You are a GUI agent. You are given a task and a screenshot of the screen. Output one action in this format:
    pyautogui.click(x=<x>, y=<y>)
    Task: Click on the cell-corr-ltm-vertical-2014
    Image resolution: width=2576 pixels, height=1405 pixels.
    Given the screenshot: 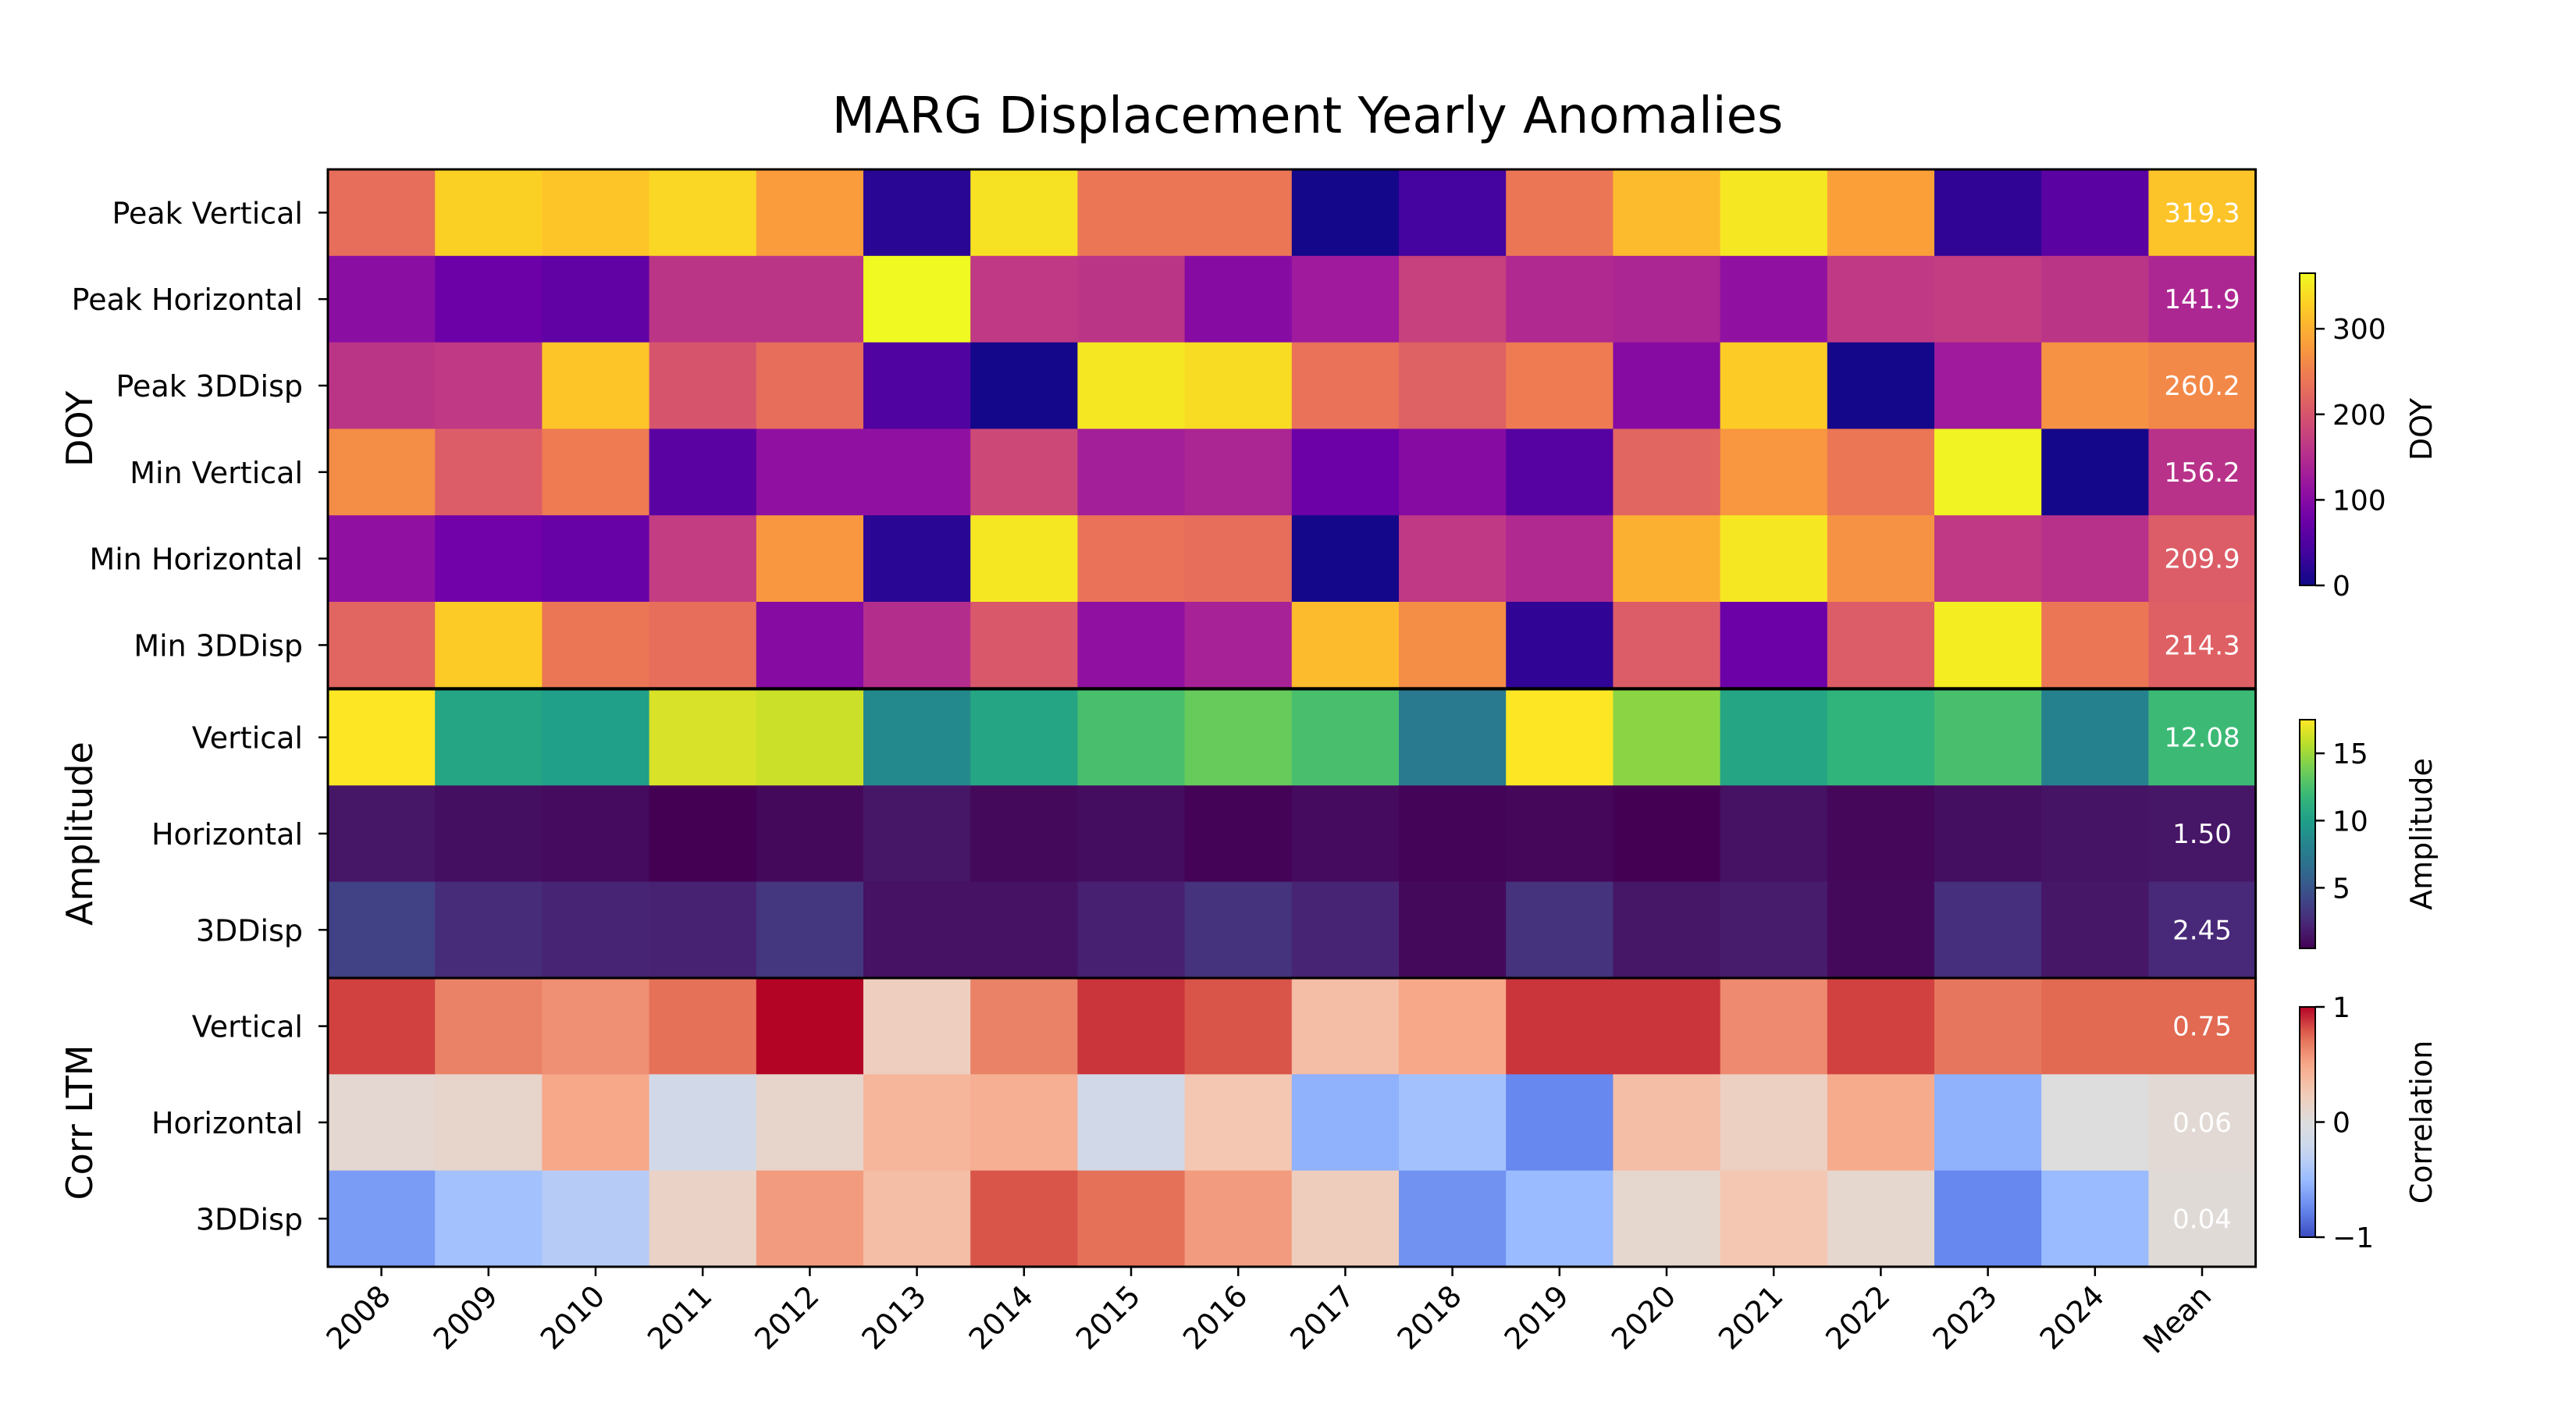 What is the action you would take?
    pyautogui.click(x=1024, y=1026)
    